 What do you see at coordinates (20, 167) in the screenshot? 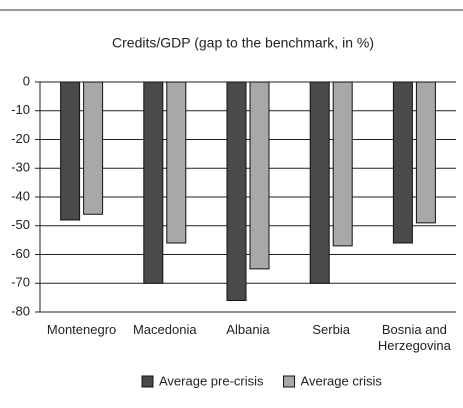
I see `y-tick-label: -30` at bounding box center [20, 167].